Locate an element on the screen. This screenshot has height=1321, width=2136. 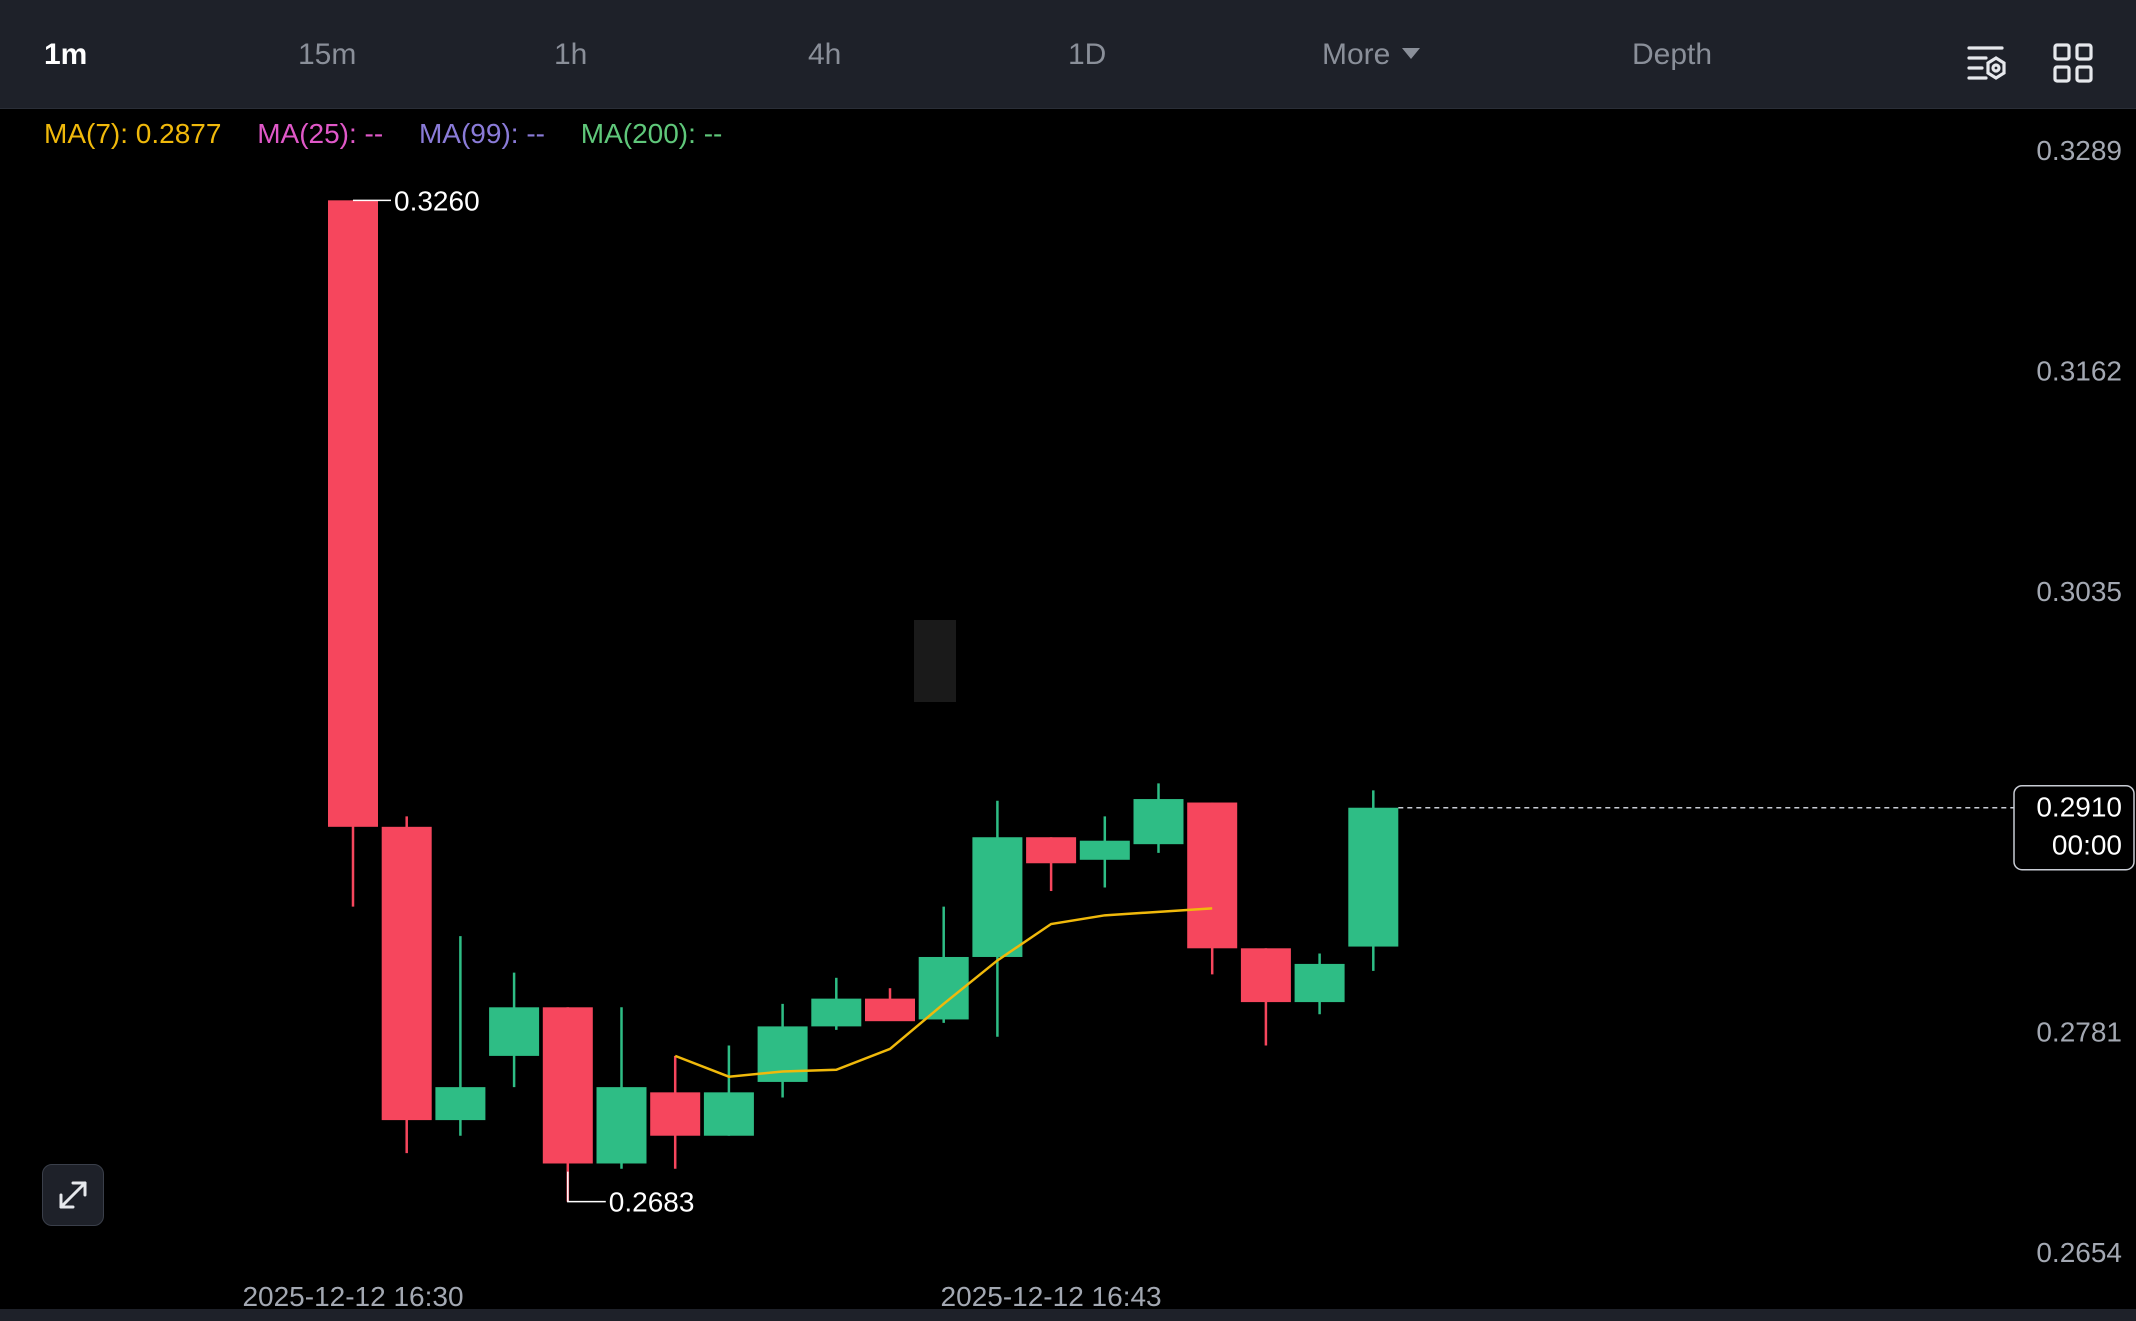
tab-more: More is located at coordinates (1371, 55).